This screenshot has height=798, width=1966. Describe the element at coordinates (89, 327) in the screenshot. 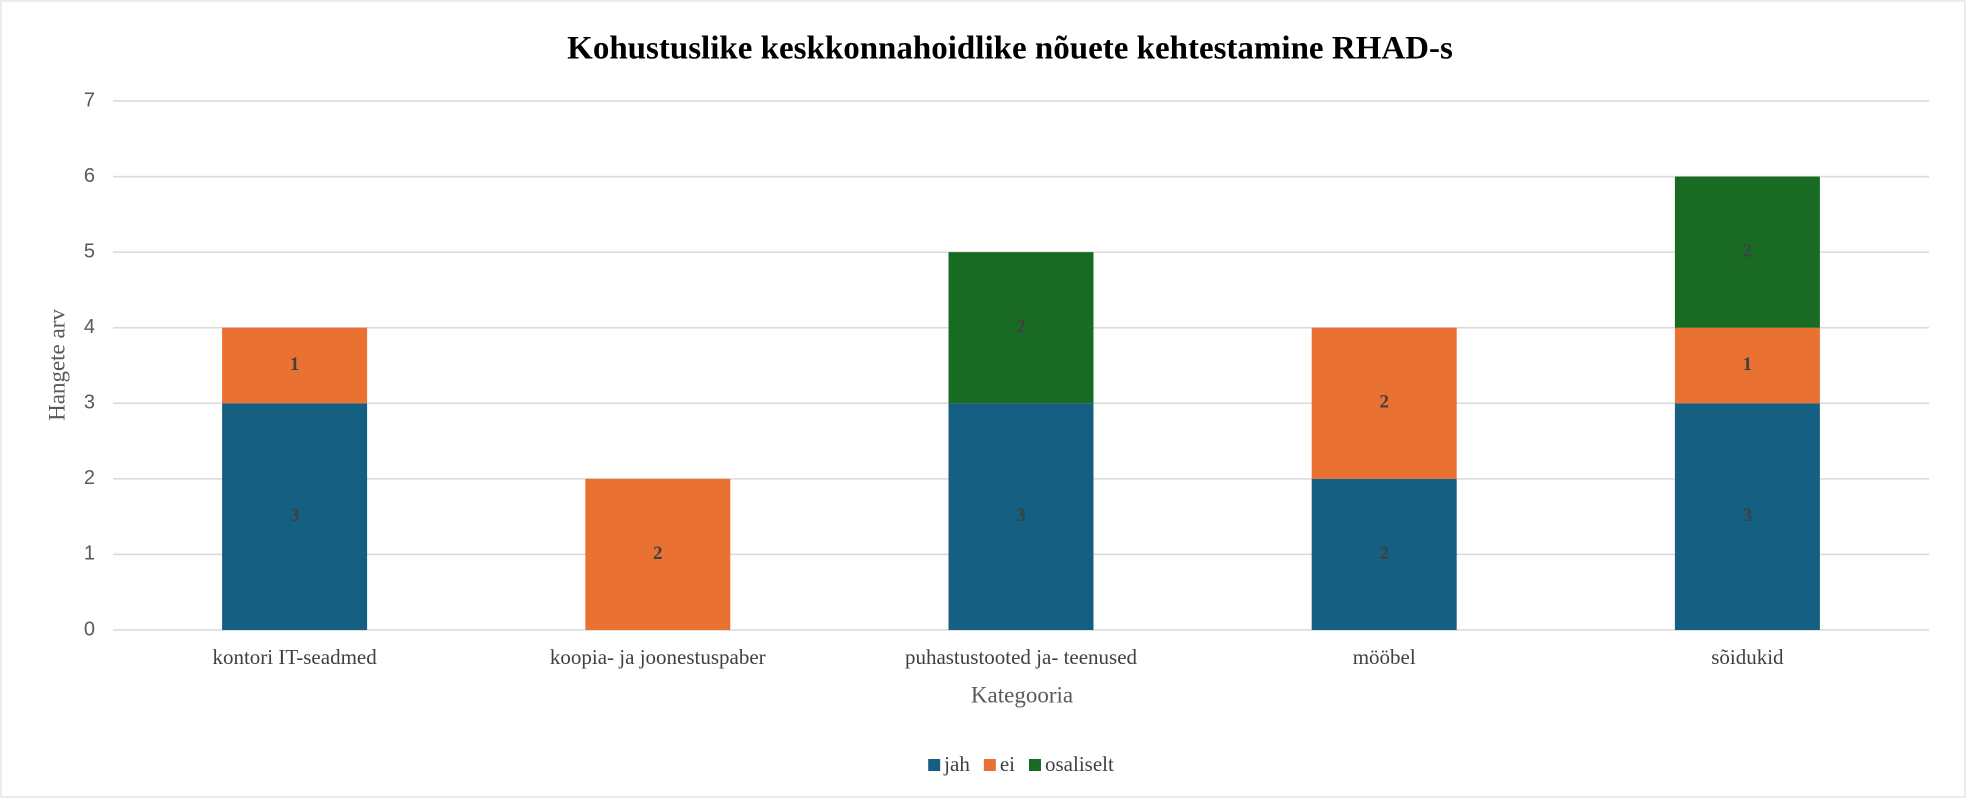

I see `y-tick-label: 4` at that location.